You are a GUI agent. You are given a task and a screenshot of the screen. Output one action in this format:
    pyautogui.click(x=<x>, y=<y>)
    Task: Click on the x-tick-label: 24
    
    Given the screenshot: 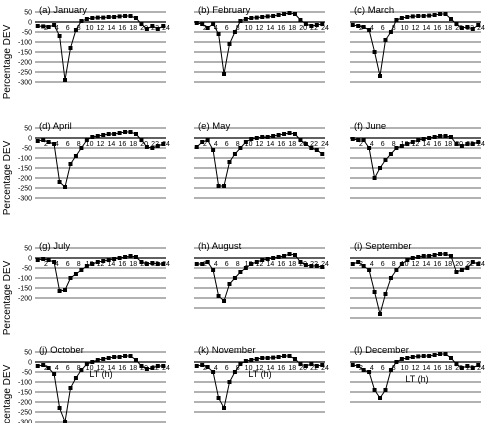 What is the action you would take?
    pyautogui.click(x=481, y=144)
    